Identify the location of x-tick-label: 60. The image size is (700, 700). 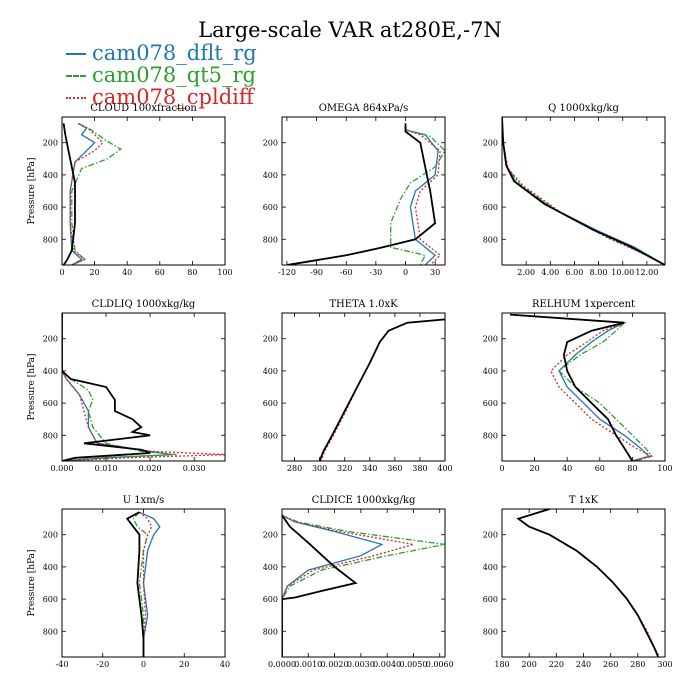
(160, 272).